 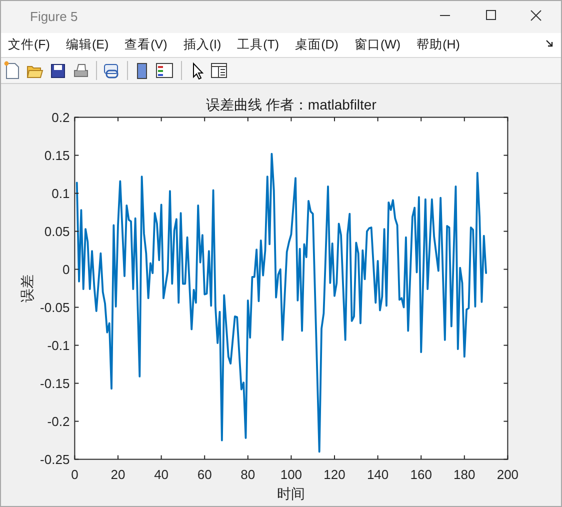 What do you see at coordinates (202, 45) in the screenshot?
I see `text: 插入(I)` at bounding box center [202, 45].